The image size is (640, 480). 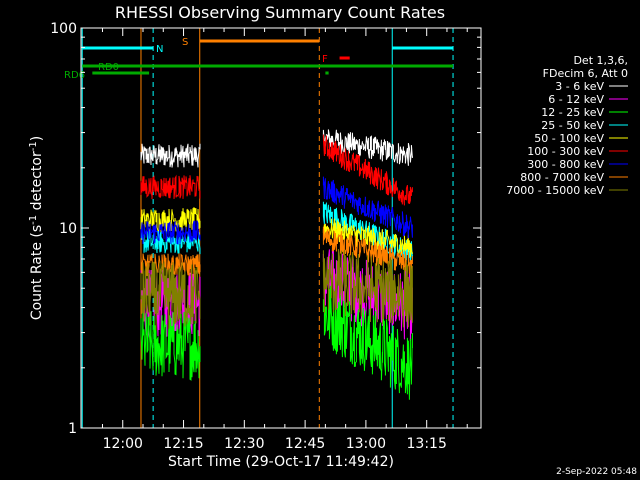 What do you see at coordinates (569, 138) in the screenshot?
I see `legend-entry-label: 50 - 100 keV` at bounding box center [569, 138].